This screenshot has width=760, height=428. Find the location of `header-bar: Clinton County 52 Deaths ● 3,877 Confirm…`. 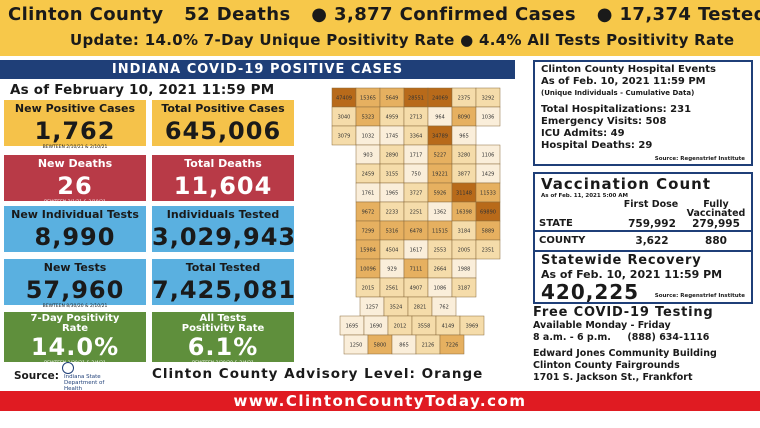

header-bar: Clinton County 52 Deaths ● 3,877 Confirm… is located at coordinates (380, 28).